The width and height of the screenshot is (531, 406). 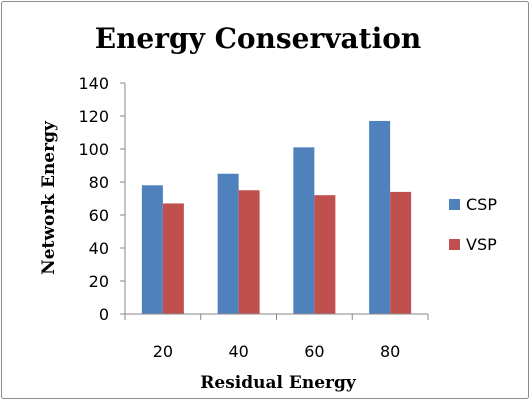 What do you see at coordinates (278, 383) in the screenshot?
I see `x-axis-label: Residual Energy` at bounding box center [278, 383].